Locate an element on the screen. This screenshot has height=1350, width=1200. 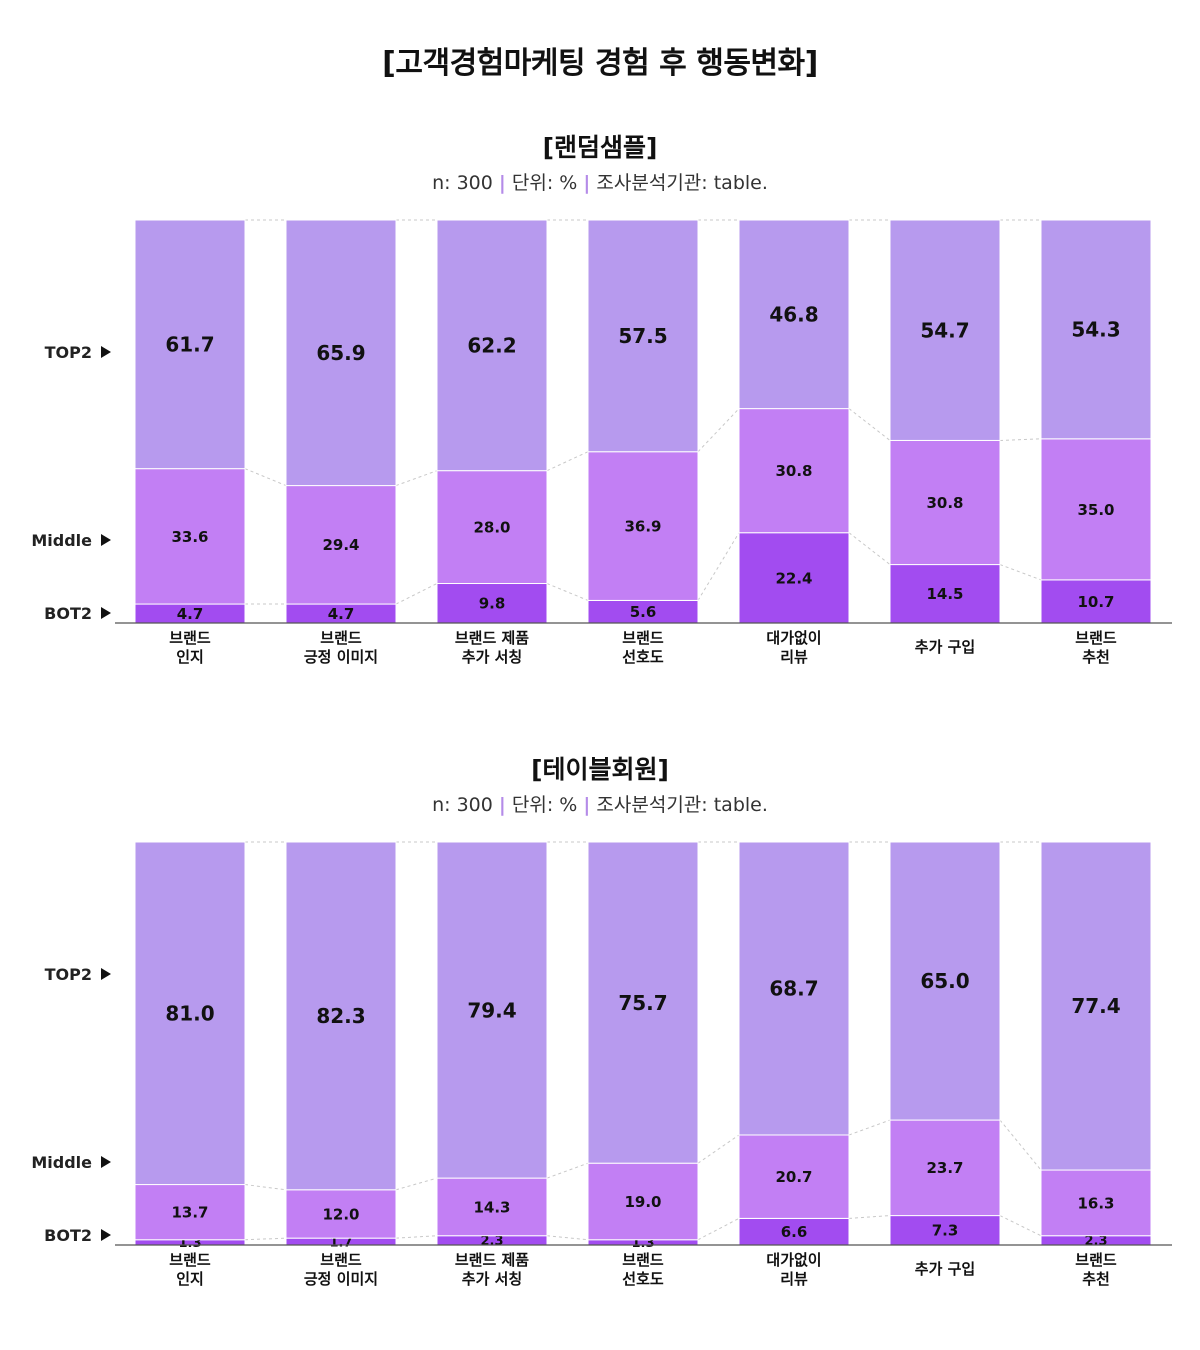
data-label: 5.6 is located at coordinates (643, 612).